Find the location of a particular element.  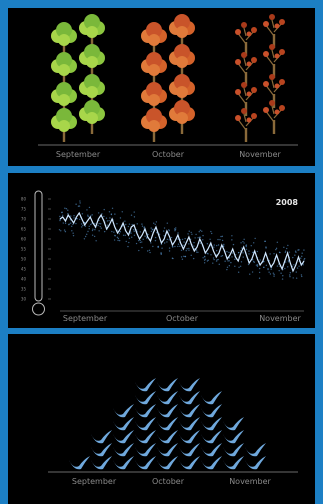

birds-month-label: October is located at coordinates (168, 481).